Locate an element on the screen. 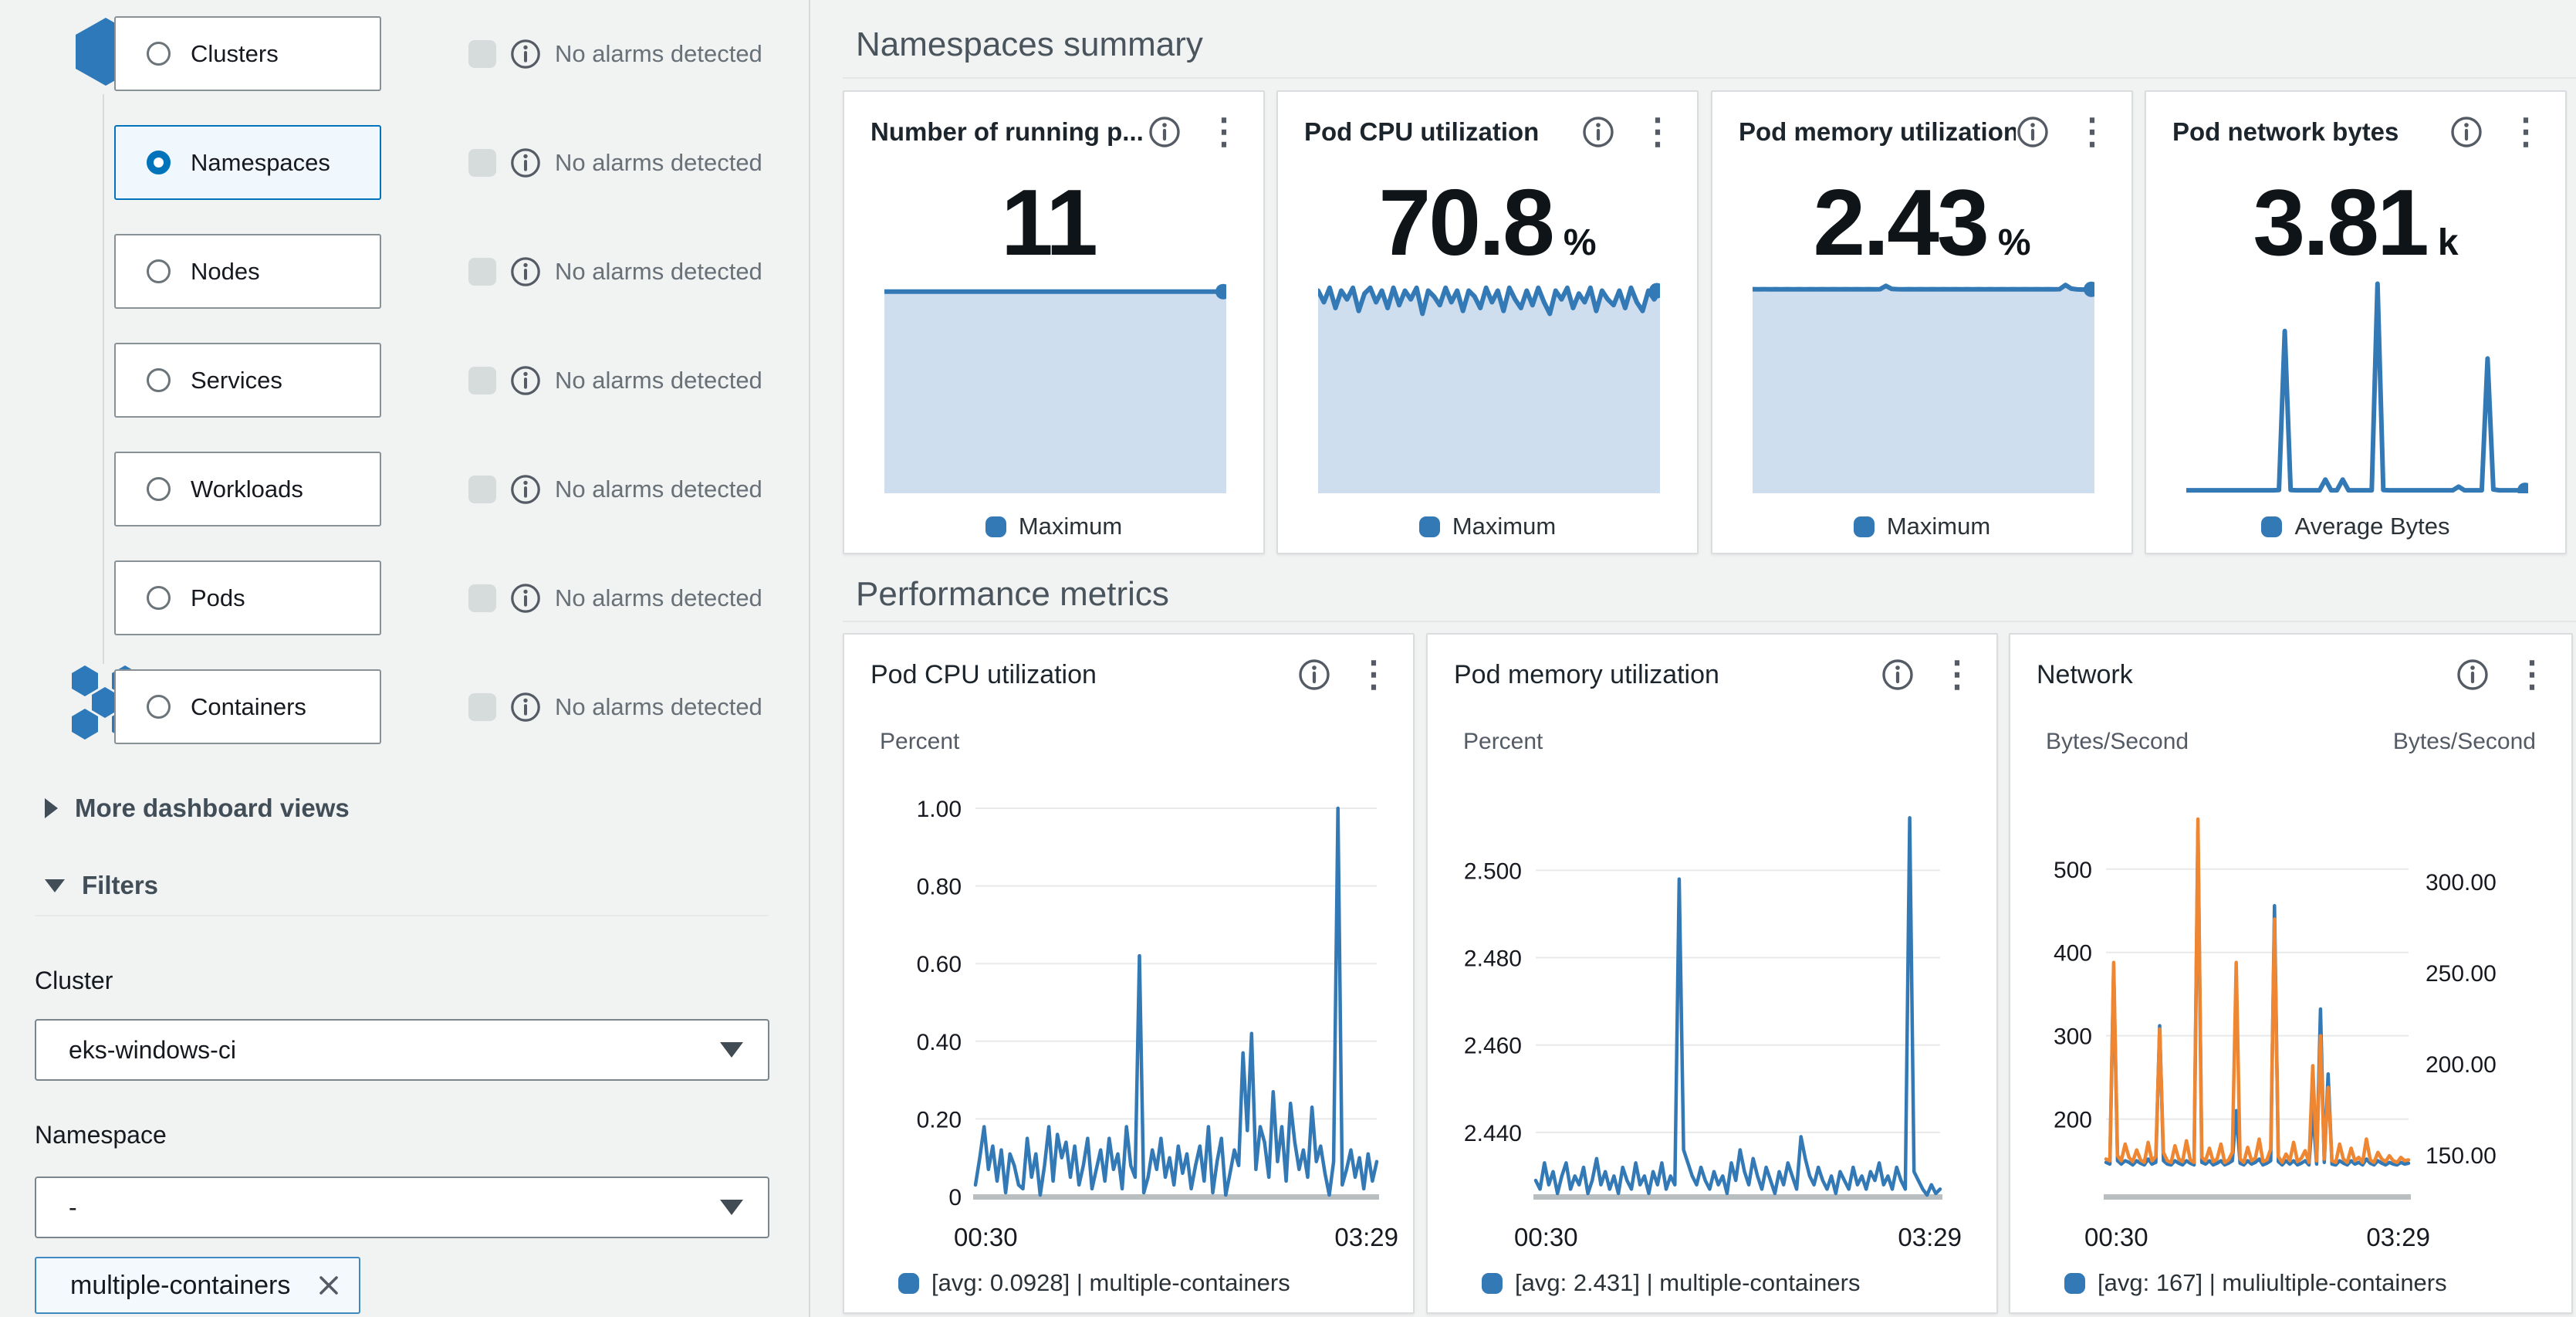  card-title: Network is located at coordinates (2085, 674).